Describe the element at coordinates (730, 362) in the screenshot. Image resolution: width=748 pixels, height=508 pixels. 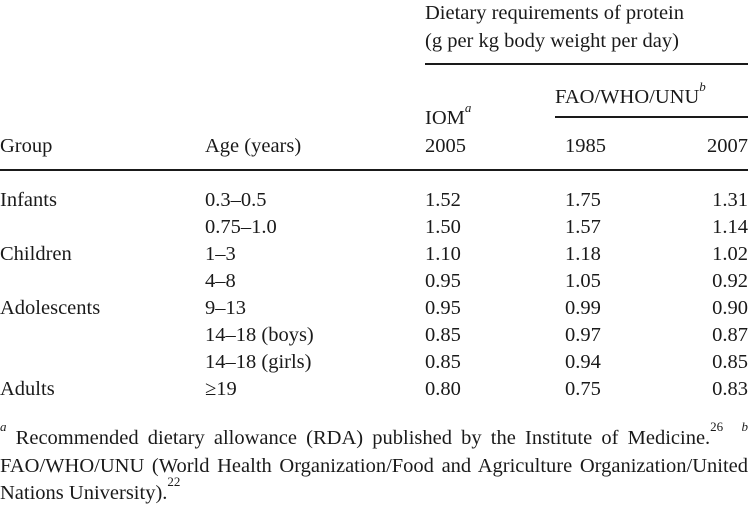
I see `cell-fao-2007: 0.85` at that location.